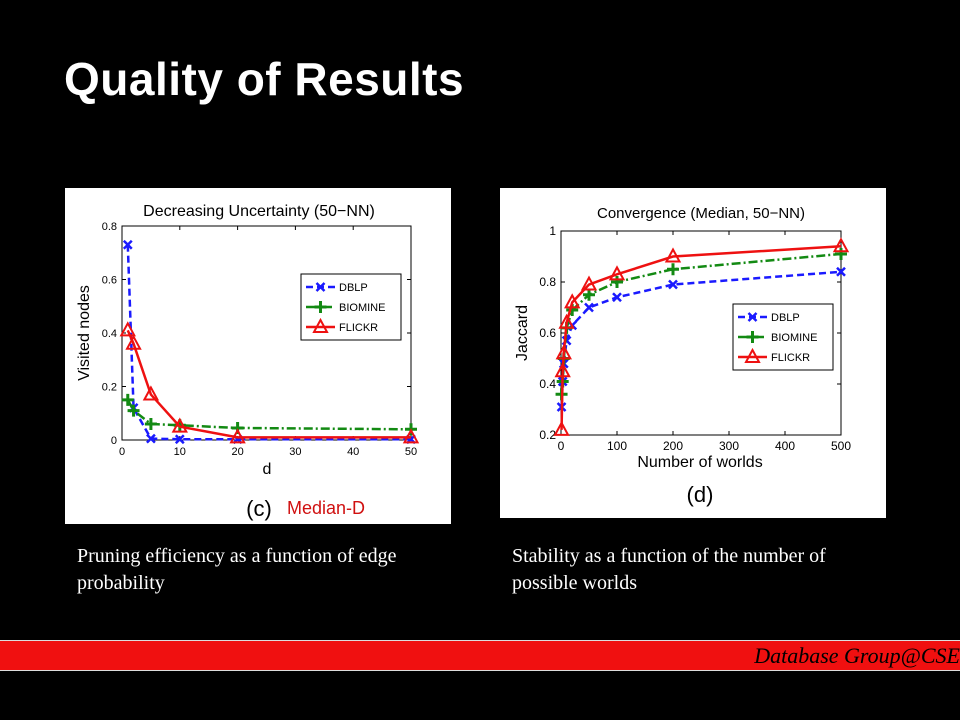 The width and height of the screenshot is (960, 720). Describe the element at coordinates (552, 231) in the screenshot. I see `y-tick-label: 1` at that location.